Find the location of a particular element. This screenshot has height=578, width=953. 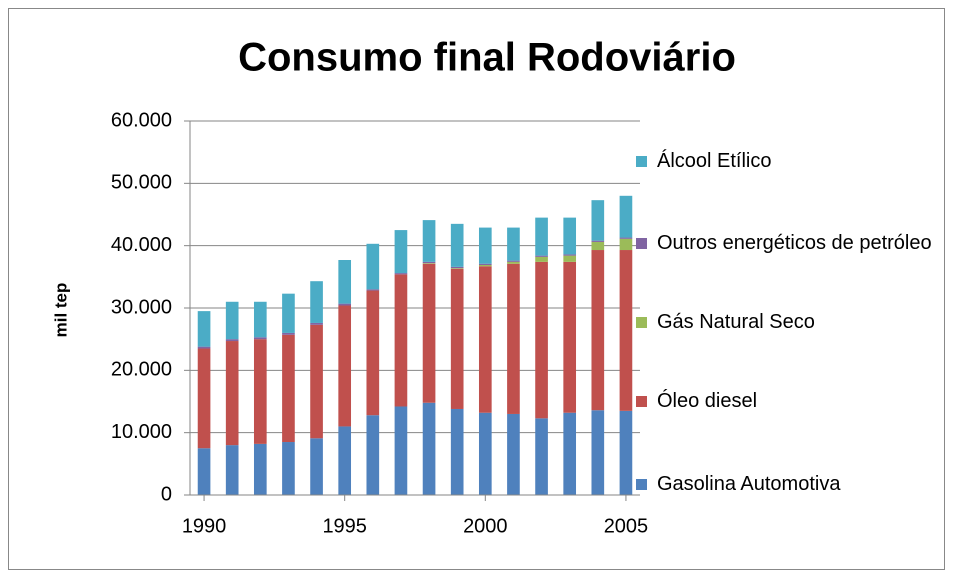

y-tick-label: 60.000 is located at coordinates (141, 120).